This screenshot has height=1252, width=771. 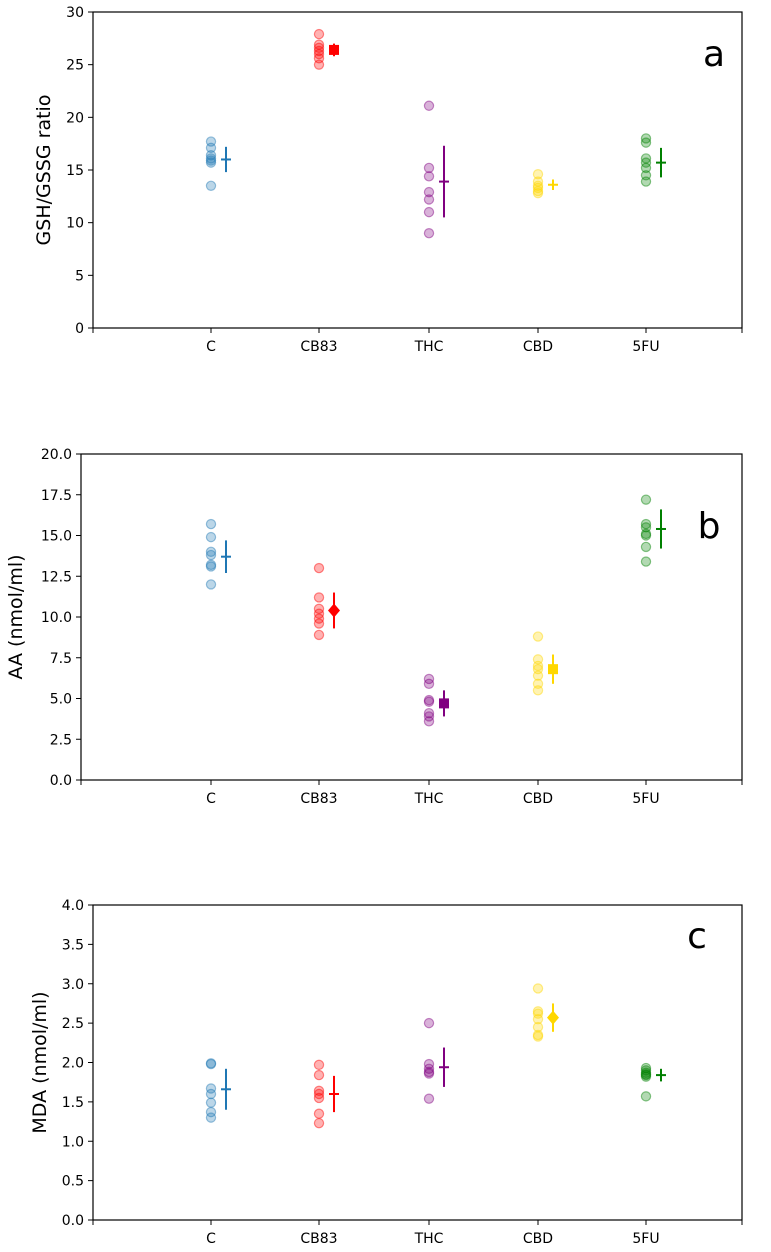 What do you see at coordinates (73, 1142) in the screenshot?
I see `y-tick-label: 1.0` at bounding box center [73, 1142].